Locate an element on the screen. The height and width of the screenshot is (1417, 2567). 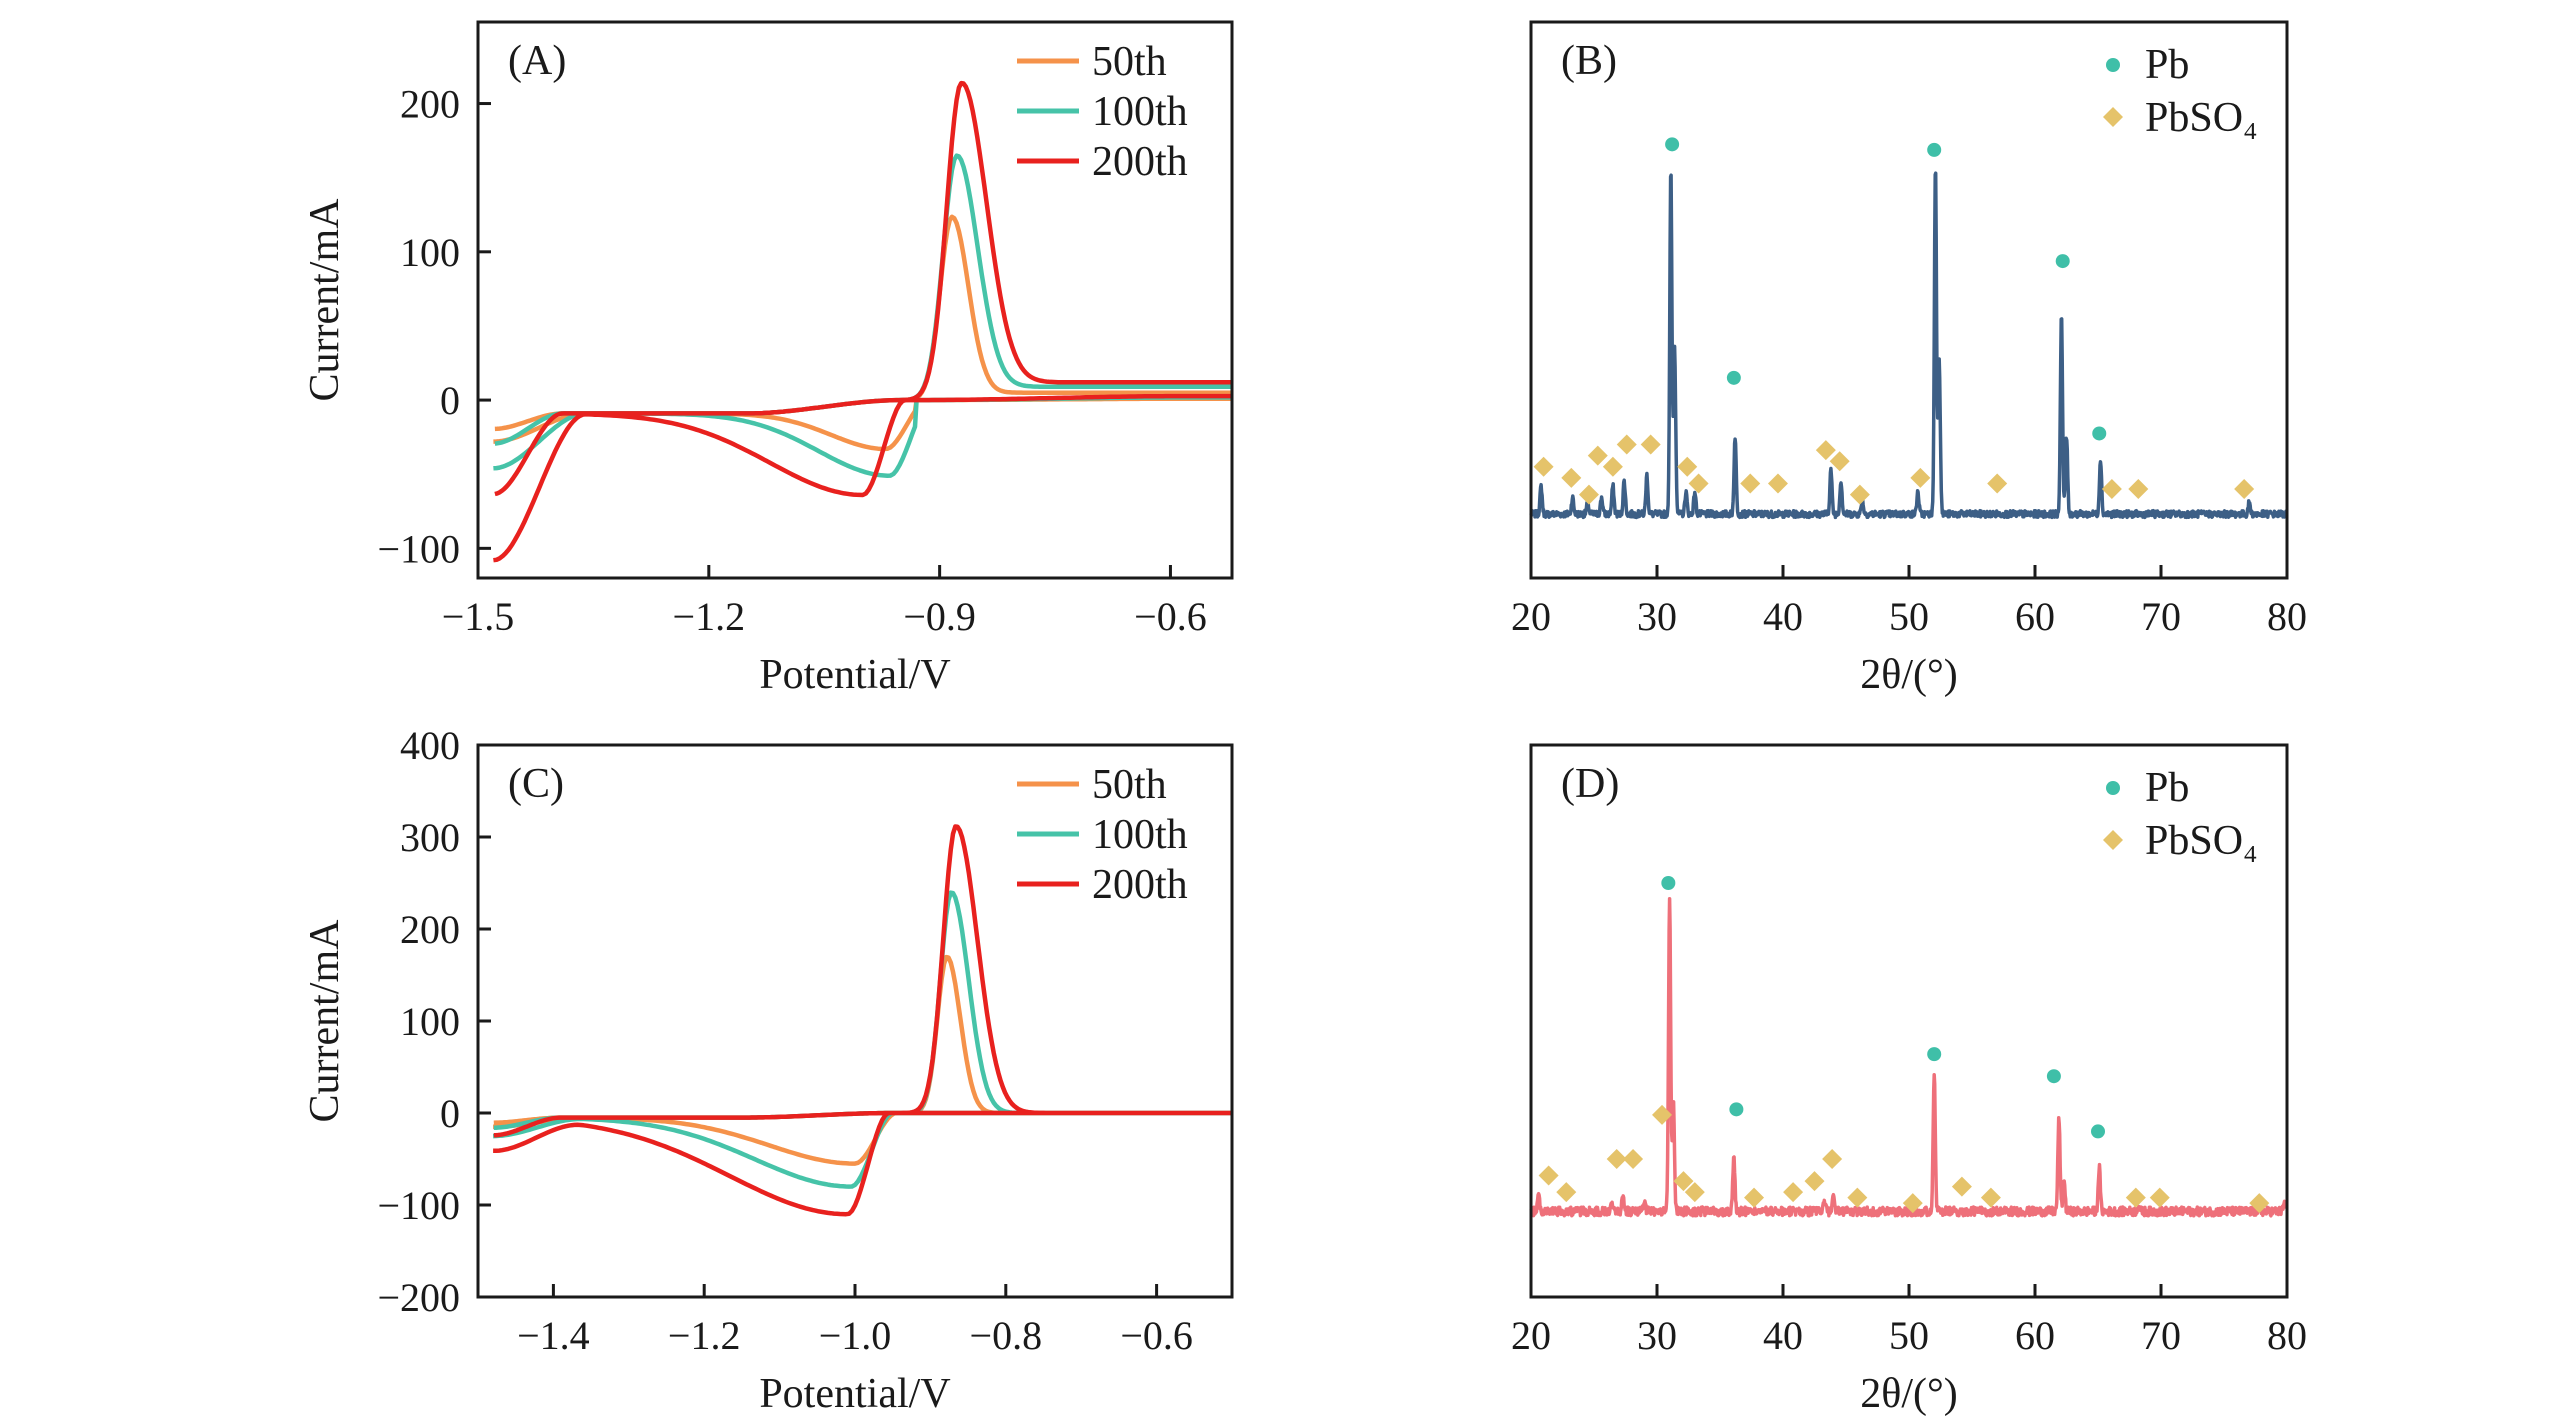
panel-label: (A) is located at coordinates (537, 61).